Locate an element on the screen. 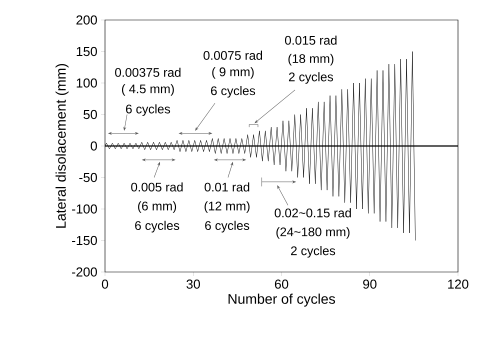 The height and width of the screenshot is (338, 494). annotation: 0.015 rad is located at coordinates (311, 40).